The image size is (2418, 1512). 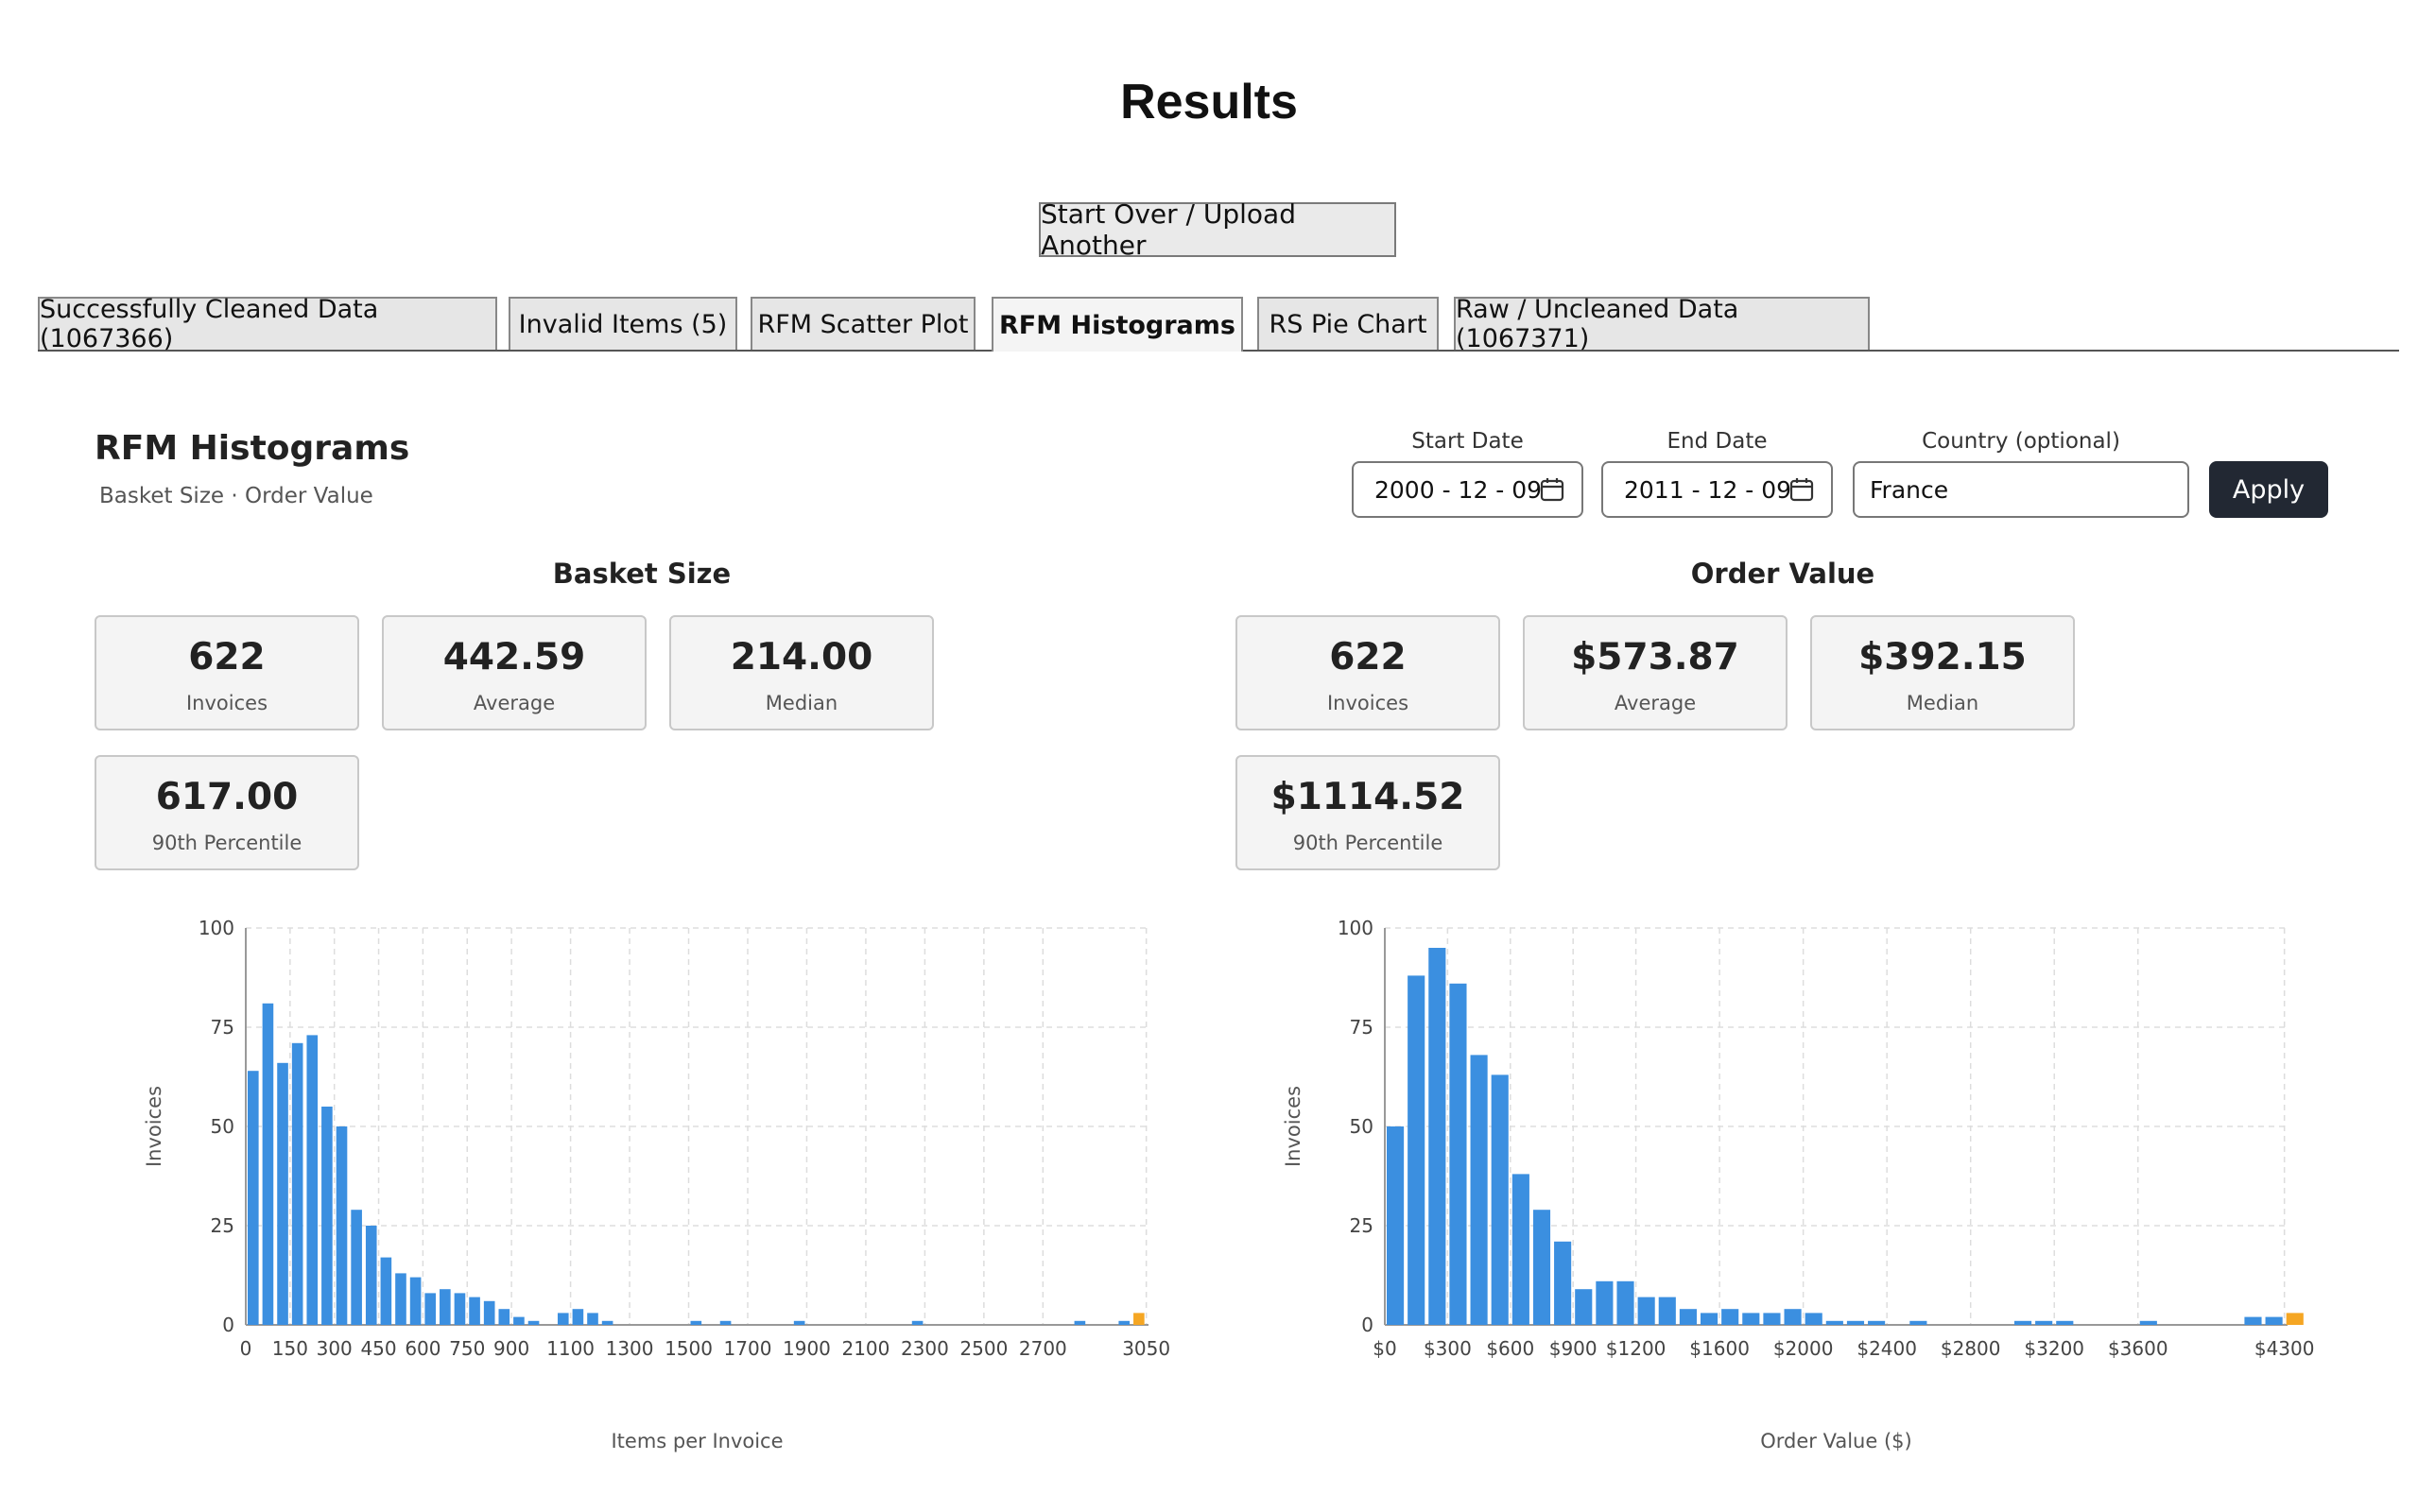 What do you see at coordinates (2021, 489) in the screenshot?
I see `country-input` at bounding box center [2021, 489].